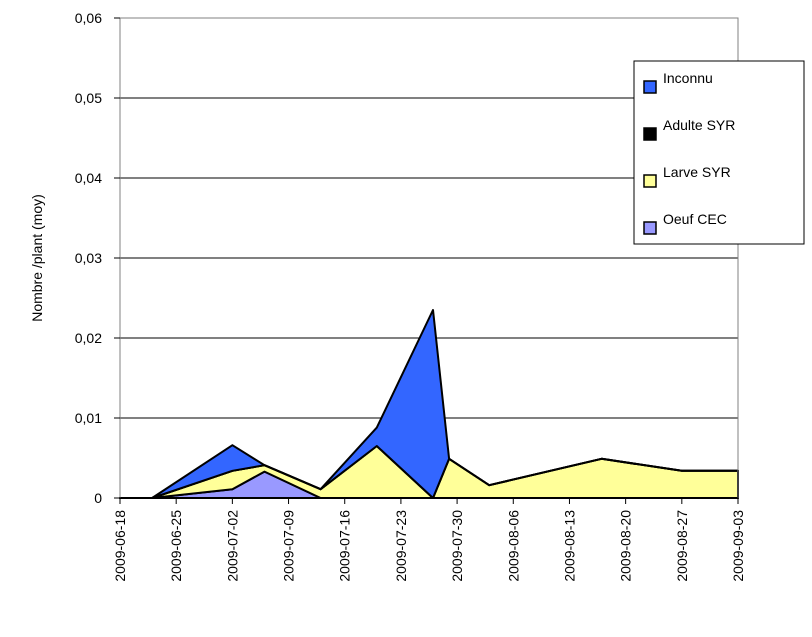 The image size is (812, 637). I want to click on x-tick-label: 2009-07-16, so click(345, 546).